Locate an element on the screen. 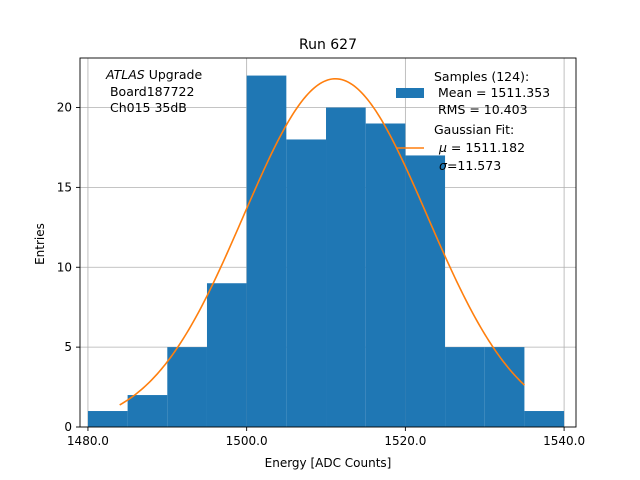 The image size is (640, 480). x-tick-label: 1480.0 is located at coordinates (88, 441).